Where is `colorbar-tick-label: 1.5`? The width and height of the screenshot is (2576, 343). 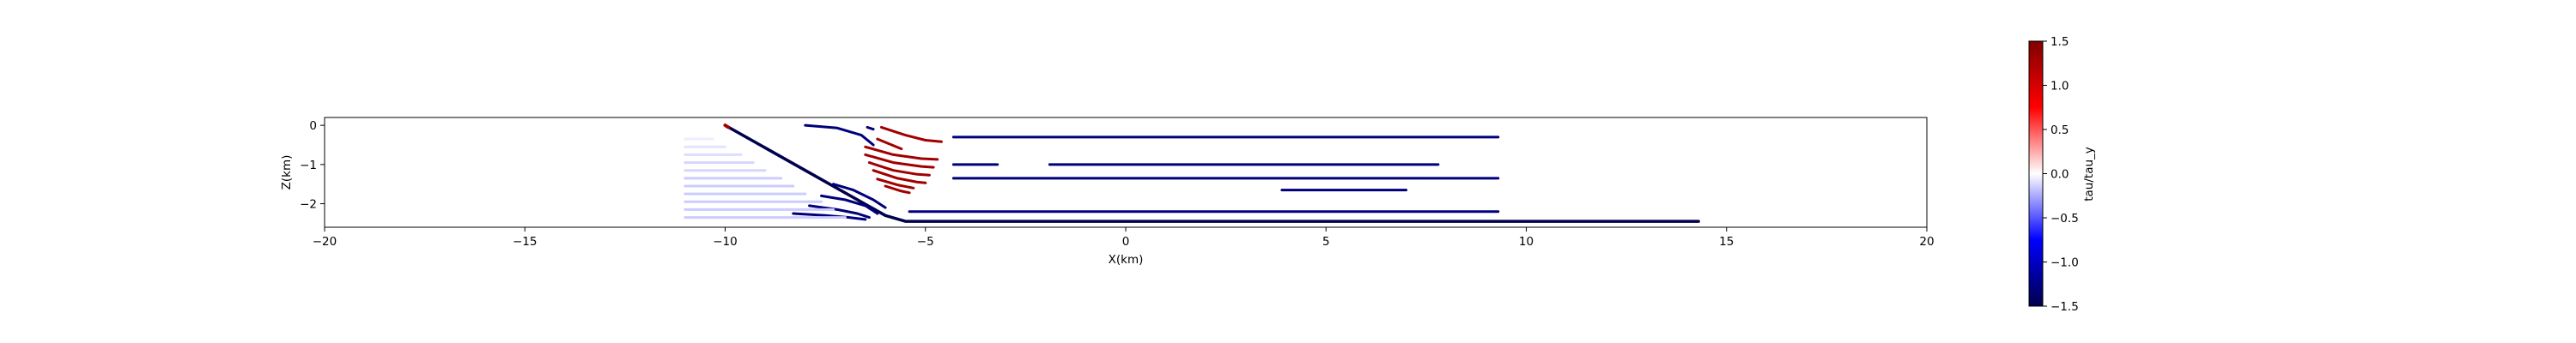 colorbar-tick-label: 1.5 is located at coordinates (2060, 42).